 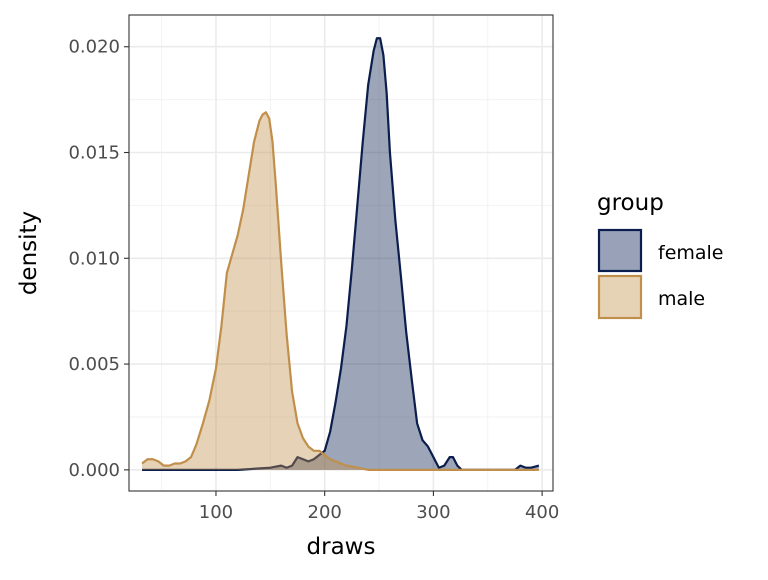 What do you see at coordinates (433, 512) in the screenshot?
I see `x-tick-label: 300` at bounding box center [433, 512].